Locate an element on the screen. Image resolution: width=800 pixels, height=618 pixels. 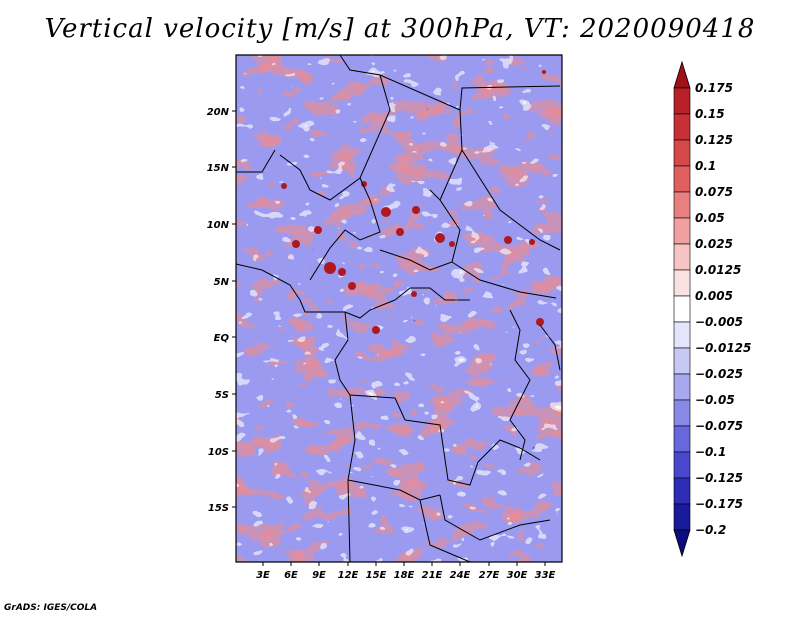
colorbar-label: −0.0125 is located at coordinates (723, 348).